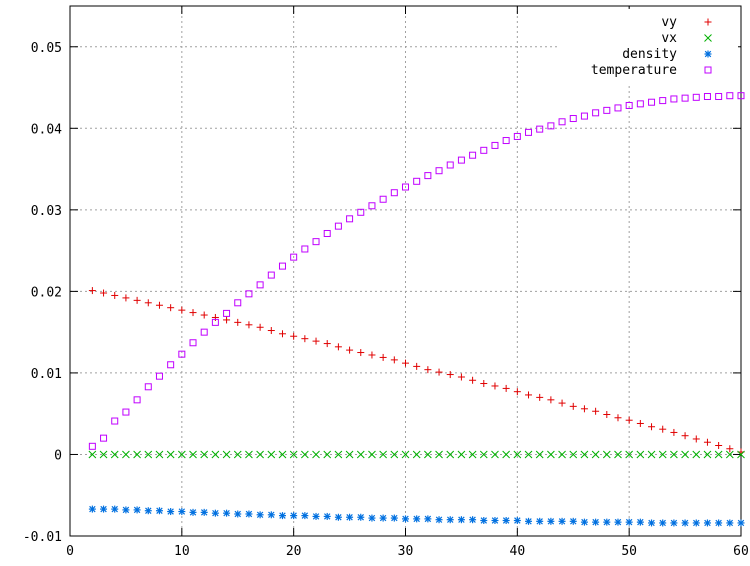  What do you see at coordinates (629, 551) in the screenshot?
I see `x-tick-label: 50` at bounding box center [629, 551].